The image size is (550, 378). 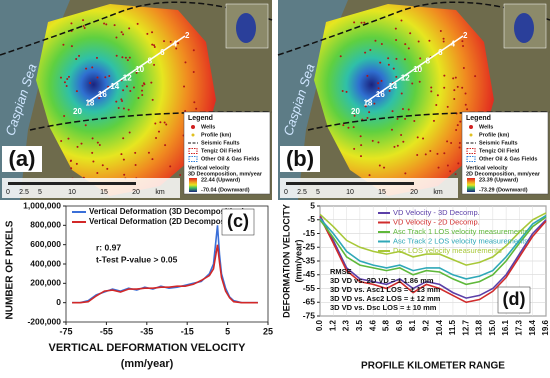 I want to click on y-tick-label: -5, so click(x=311, y=219).